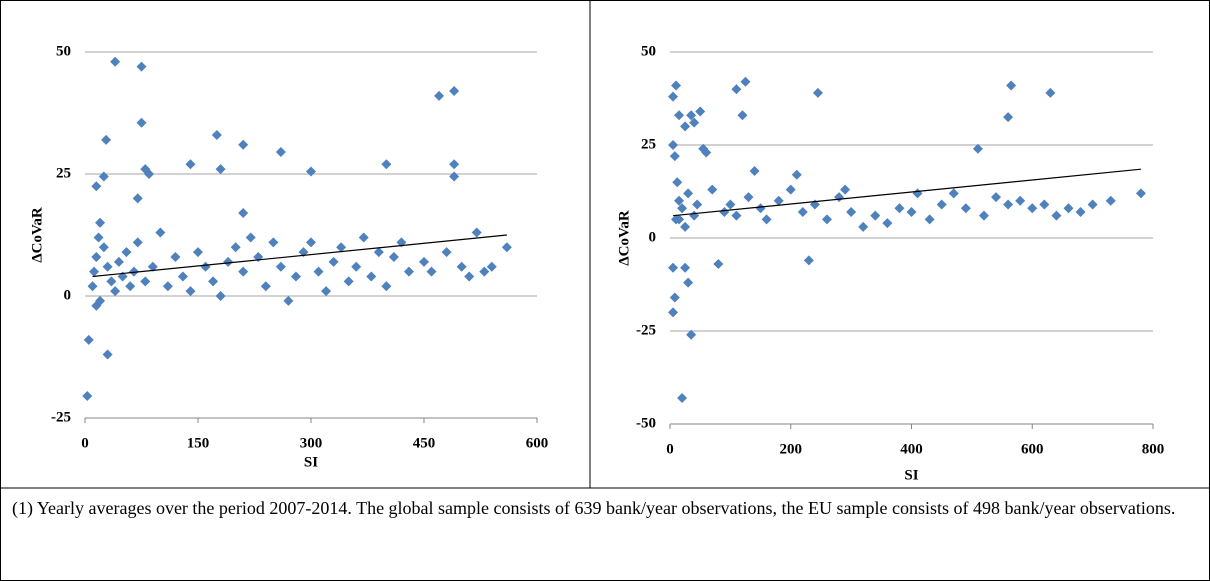 Image resolution: width=1210 pixels, height=581 pixels. I want to click on y-tick-label: 0, so click(653, 237).